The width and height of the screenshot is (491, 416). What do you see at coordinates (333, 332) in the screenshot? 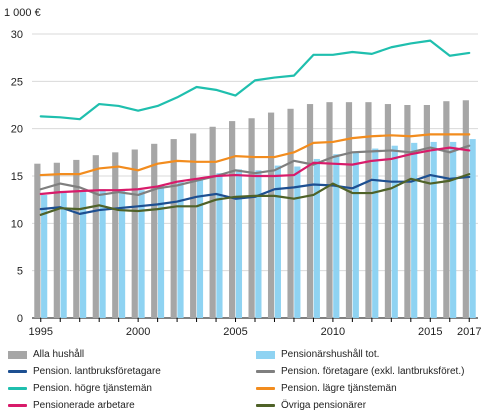
I see `x-tick-label: 2010` at bounding box center [333, 332].